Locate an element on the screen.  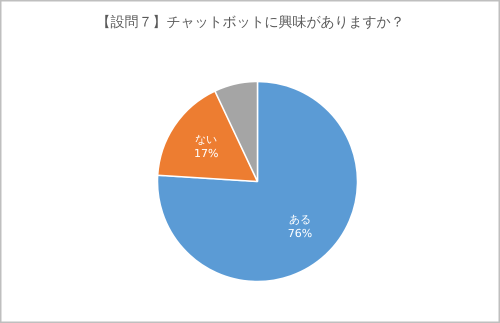
data-label: 76% is located at coordinates (300, 233).